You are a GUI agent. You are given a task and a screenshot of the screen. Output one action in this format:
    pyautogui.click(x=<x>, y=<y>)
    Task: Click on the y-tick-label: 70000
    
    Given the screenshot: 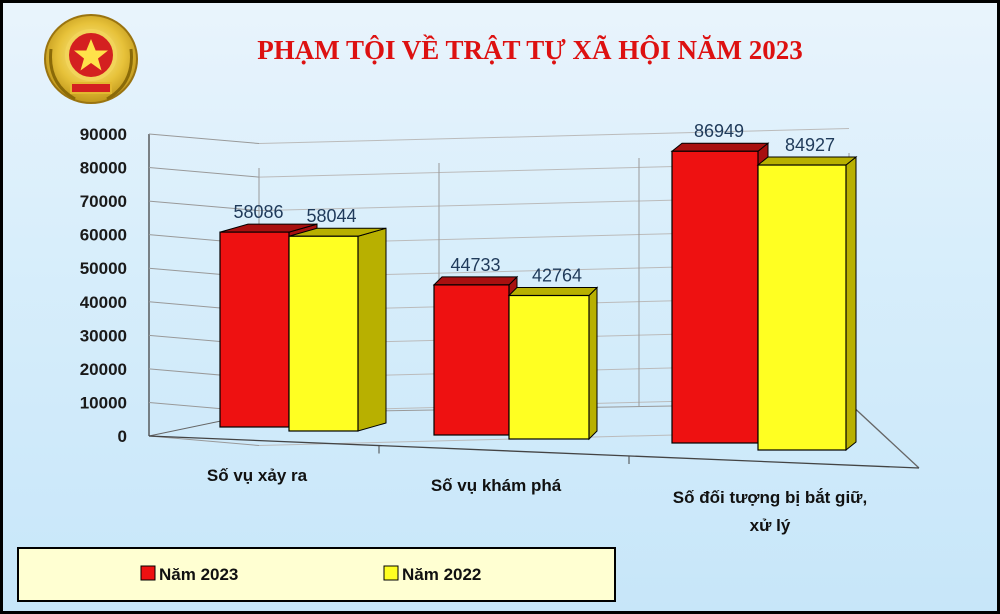 What is the action you would take?
    pyautogui.click(x=103, y=201)
    